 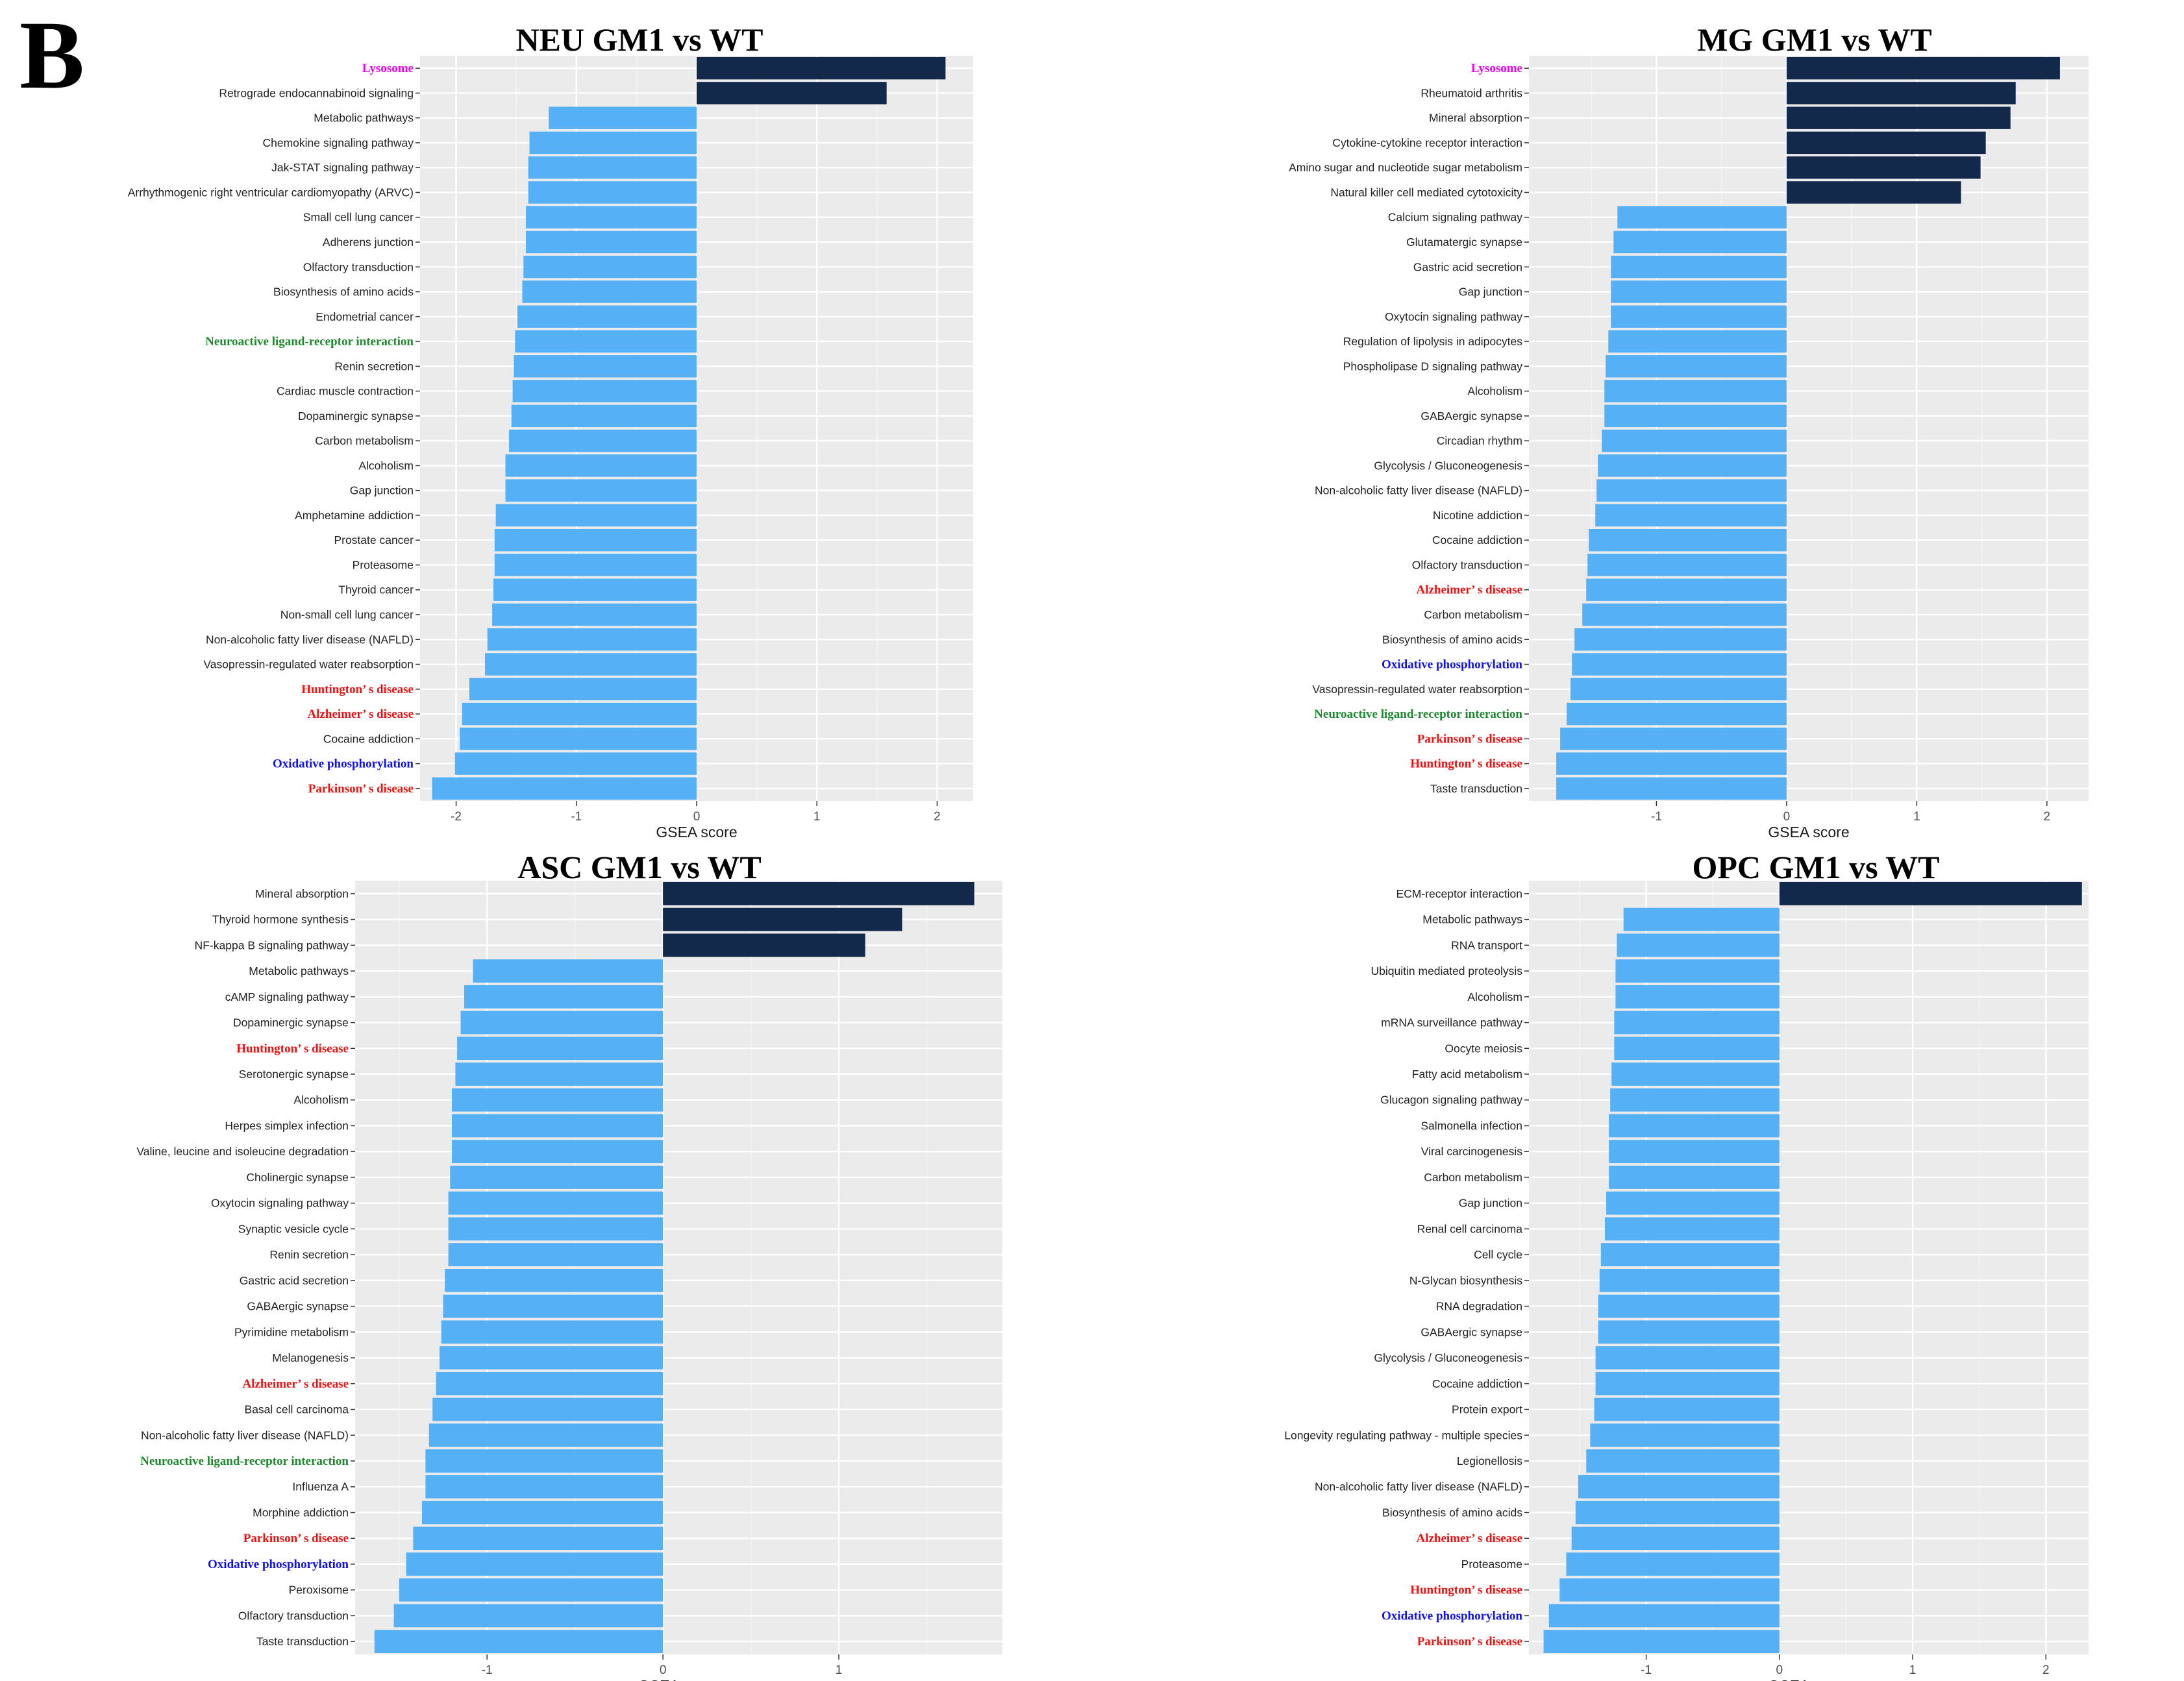 What do you see at coordinates (1469, 1538) in the screenshot?
I see `opc-category-label: Alzheimer’ s disease` at bounding box center [1469, 1538].